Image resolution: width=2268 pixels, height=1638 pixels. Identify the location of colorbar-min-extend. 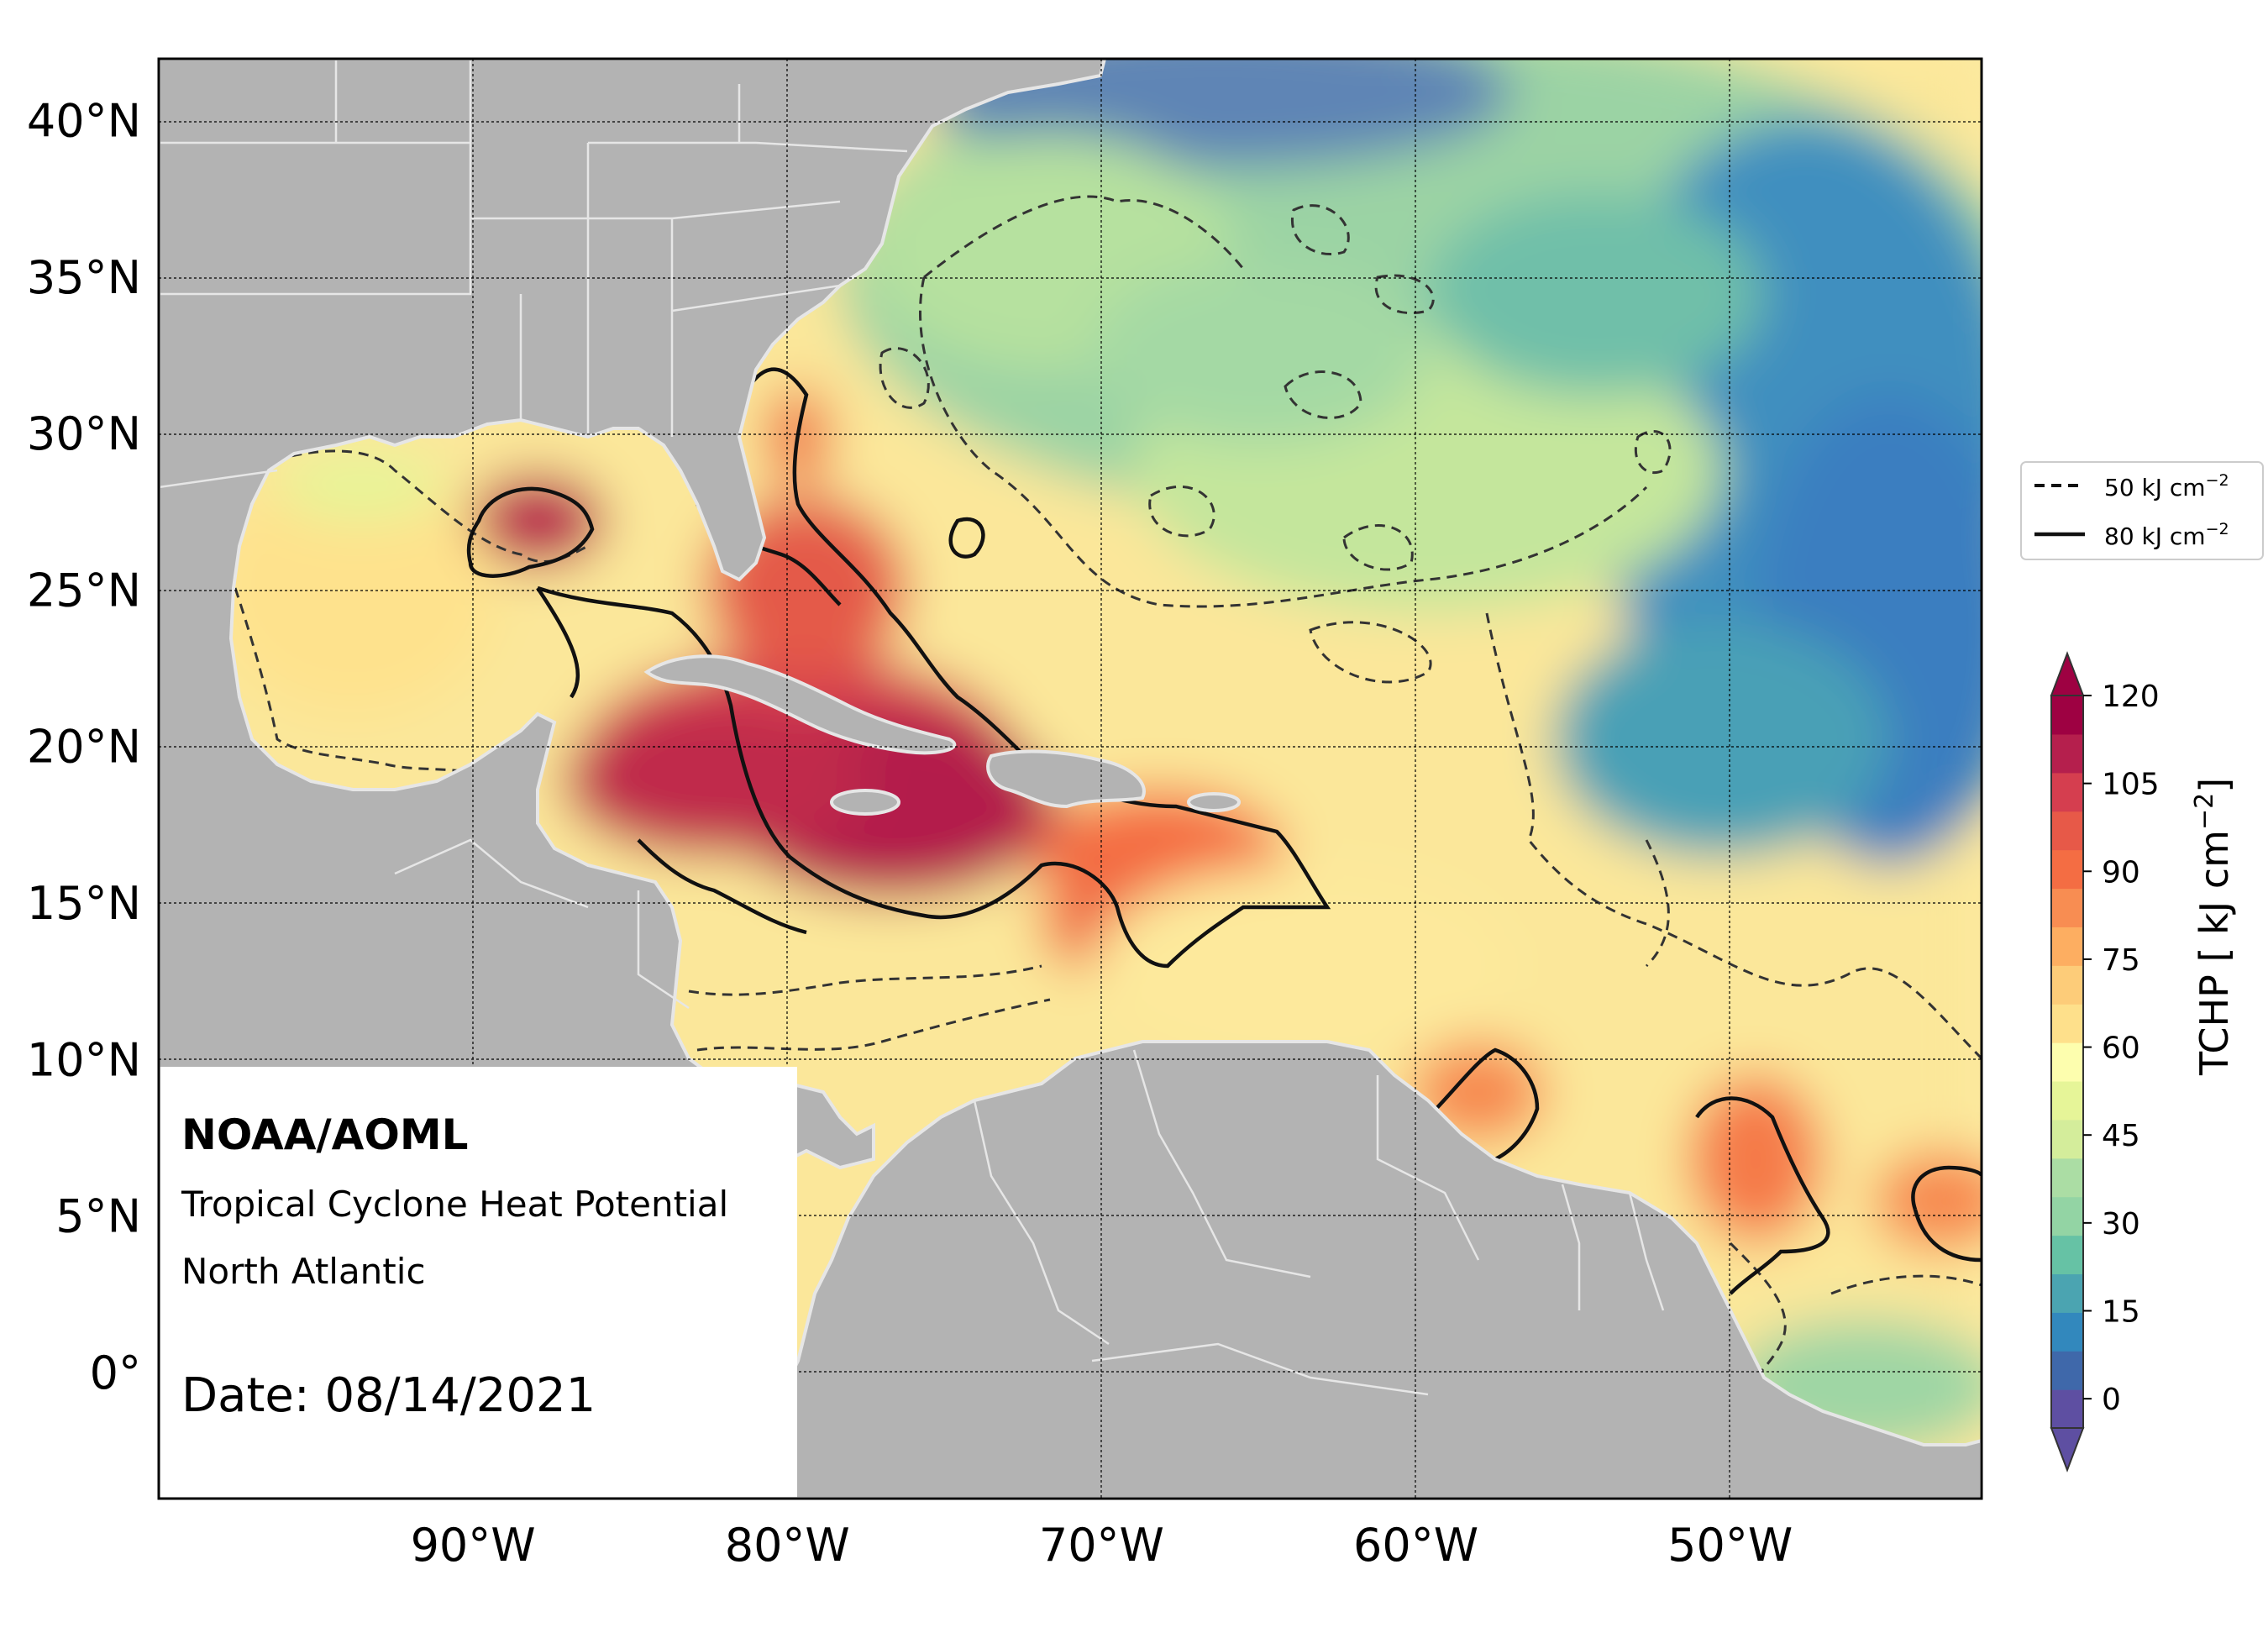
(2067, 1450).